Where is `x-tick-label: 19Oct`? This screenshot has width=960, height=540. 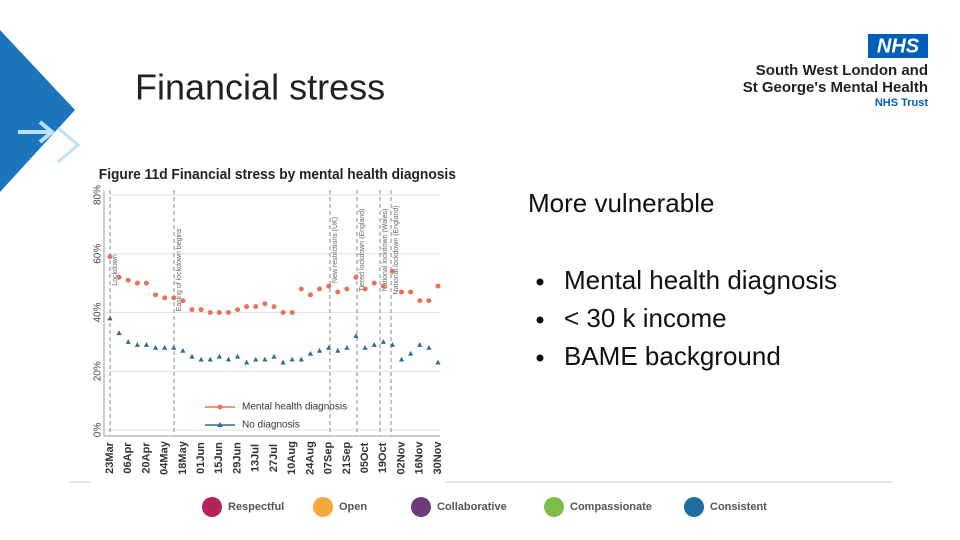 x-tick-label: 19Oct is located at coordinates (383, 457).